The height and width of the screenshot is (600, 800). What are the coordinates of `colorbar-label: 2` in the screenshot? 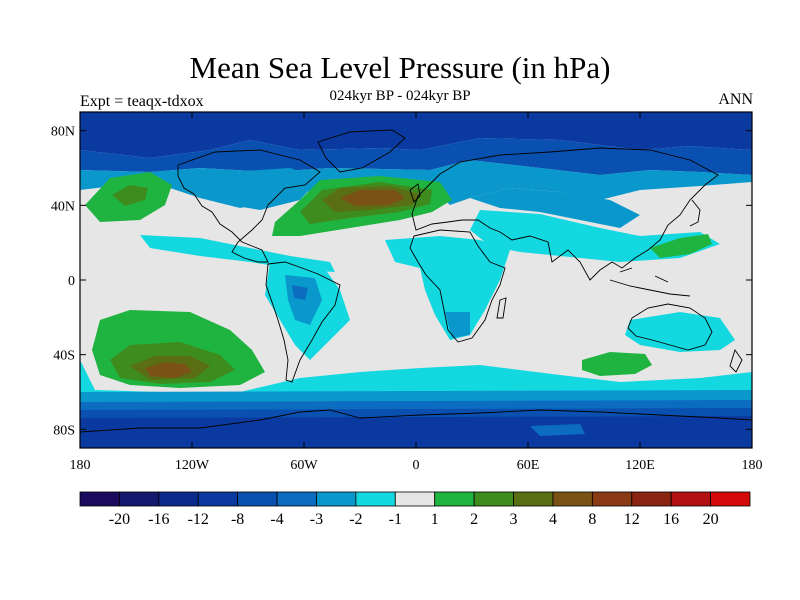 It's located at (474, 519).